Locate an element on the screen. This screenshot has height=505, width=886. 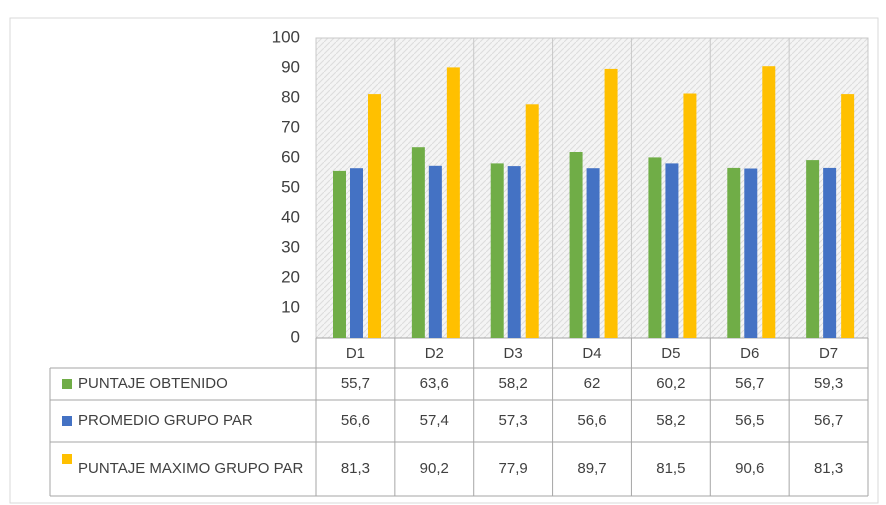
y-tick-label: 30 is located at coordinates (290, 246).